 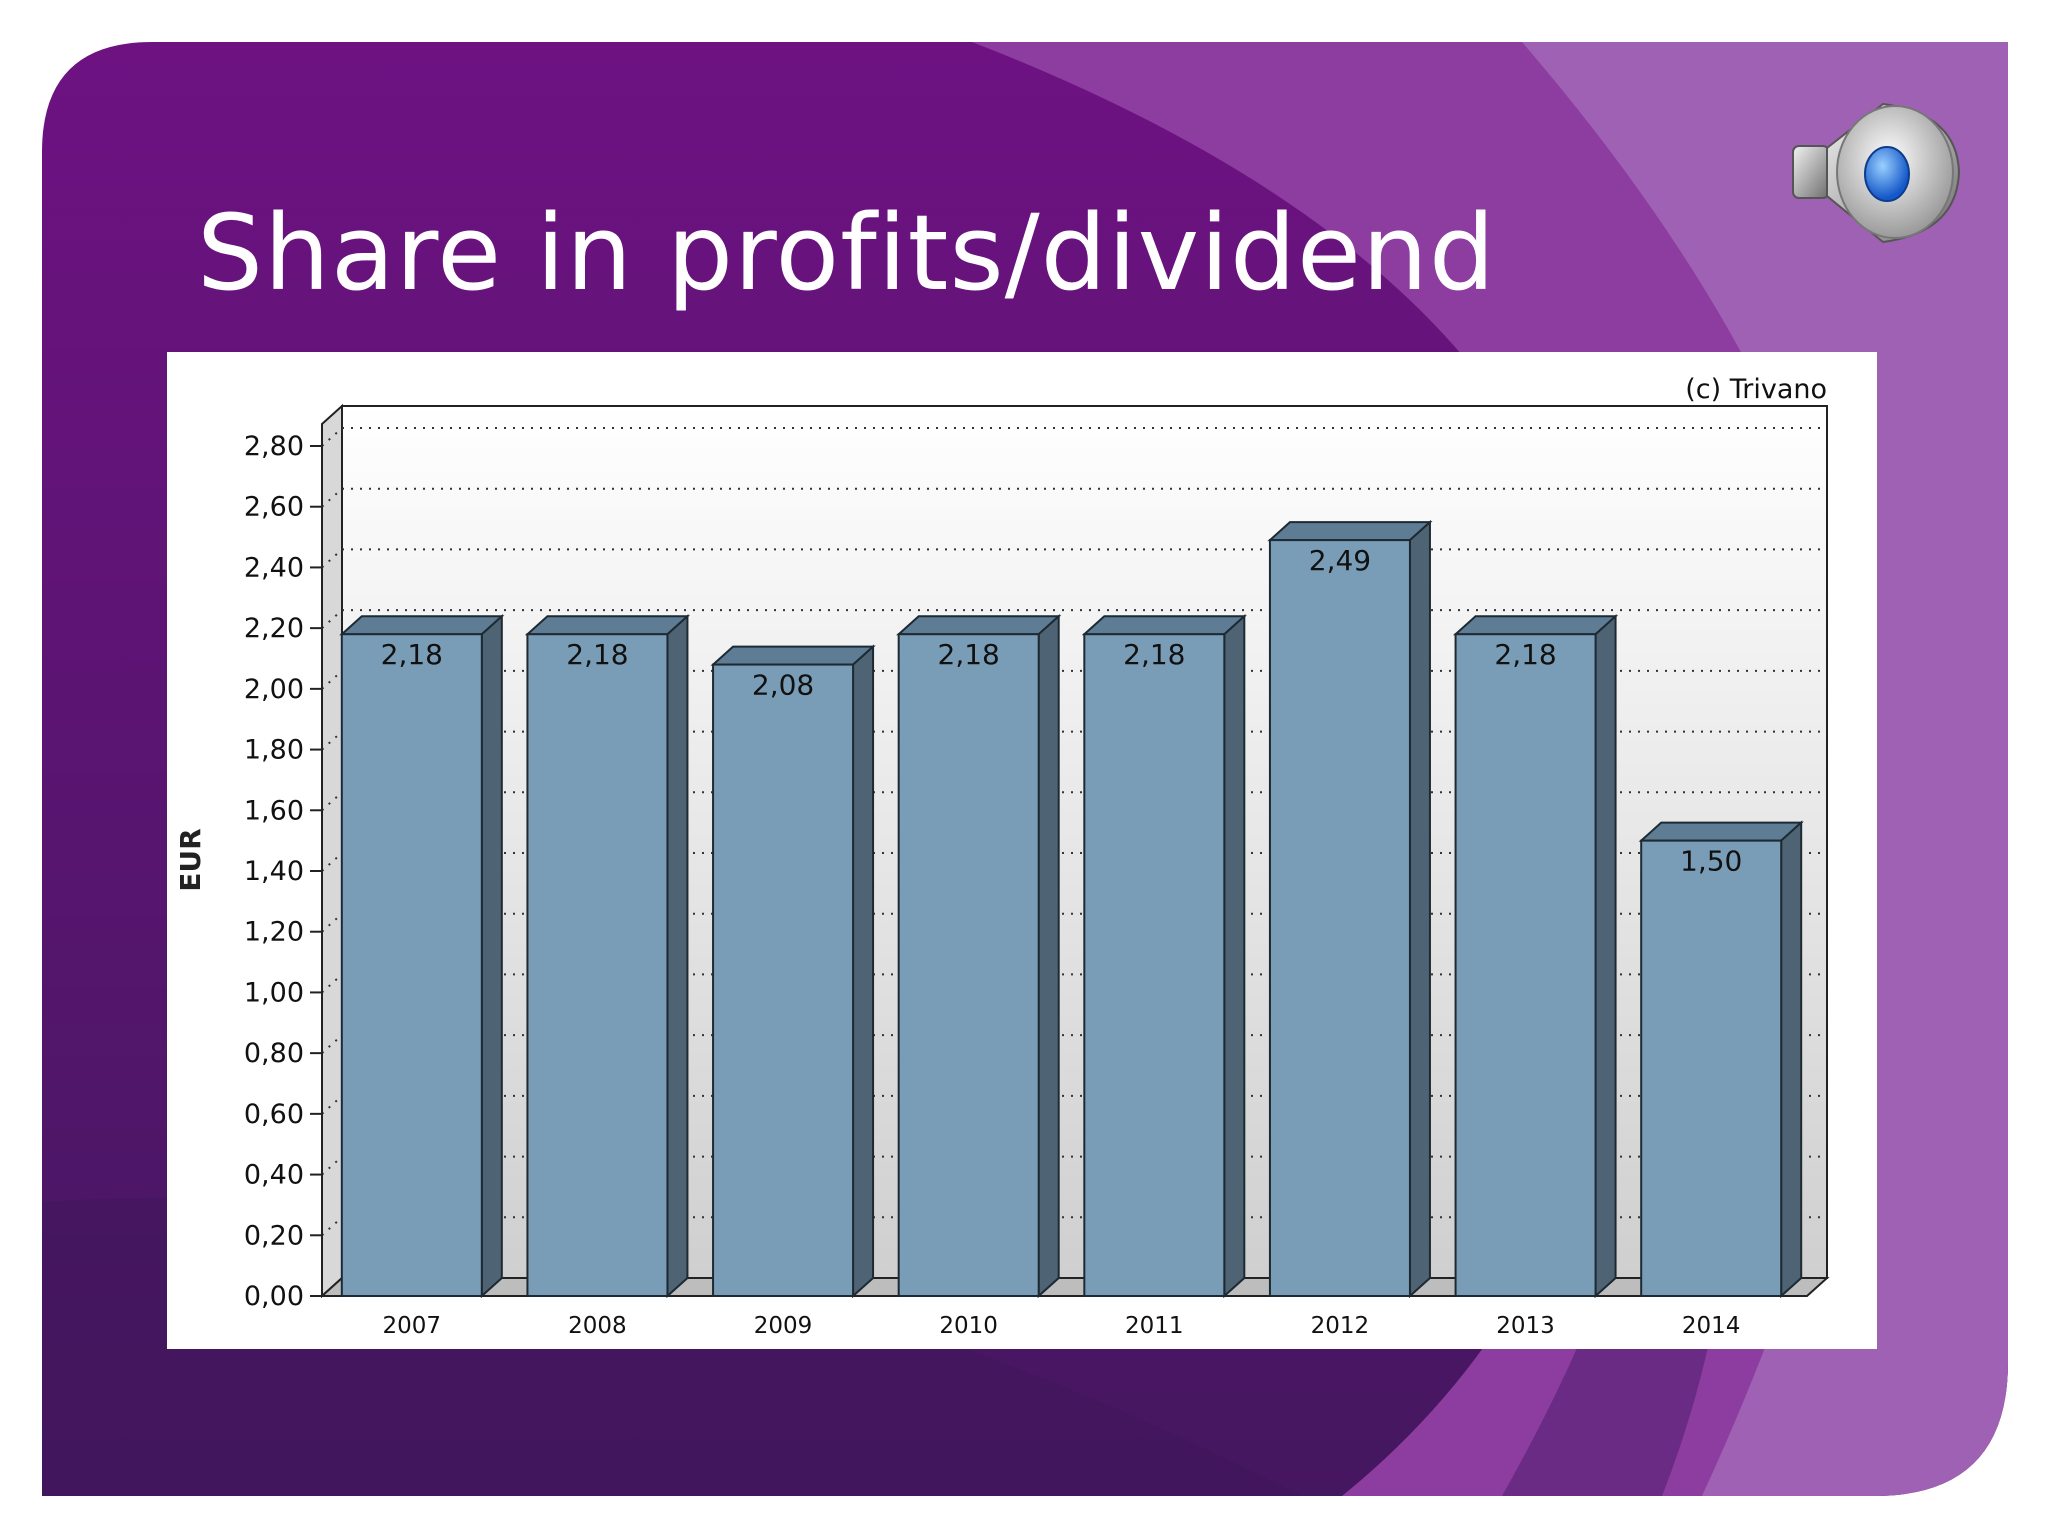 What do you see at coordinates (1340, 560) in the screenshot?
I see `bar-data-label: 2,49` at bounding box center [1340, 560].